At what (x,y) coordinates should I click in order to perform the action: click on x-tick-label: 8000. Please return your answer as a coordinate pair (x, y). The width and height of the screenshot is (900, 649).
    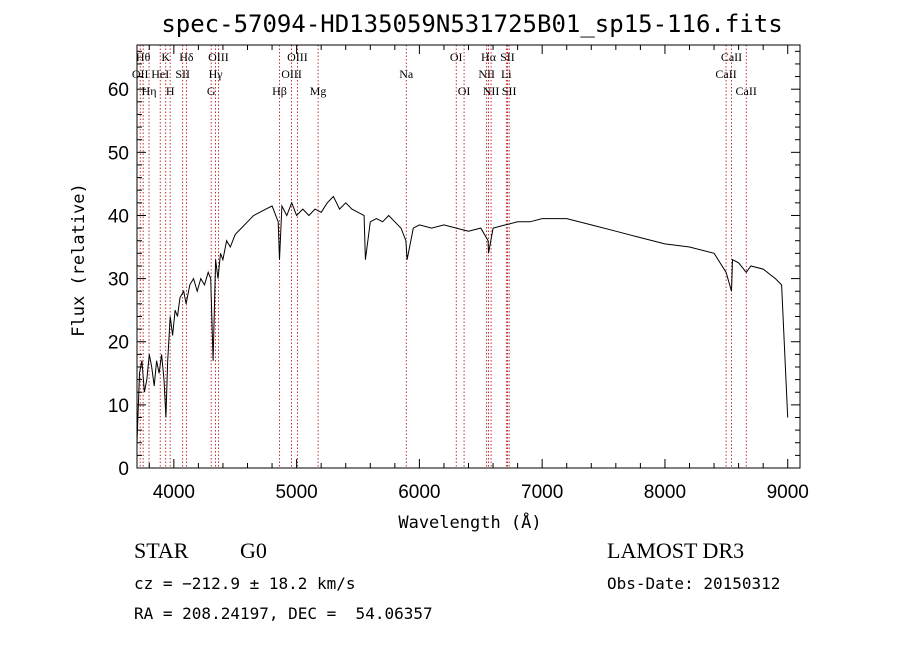
    Looking at the image, I should click on (665, 492).